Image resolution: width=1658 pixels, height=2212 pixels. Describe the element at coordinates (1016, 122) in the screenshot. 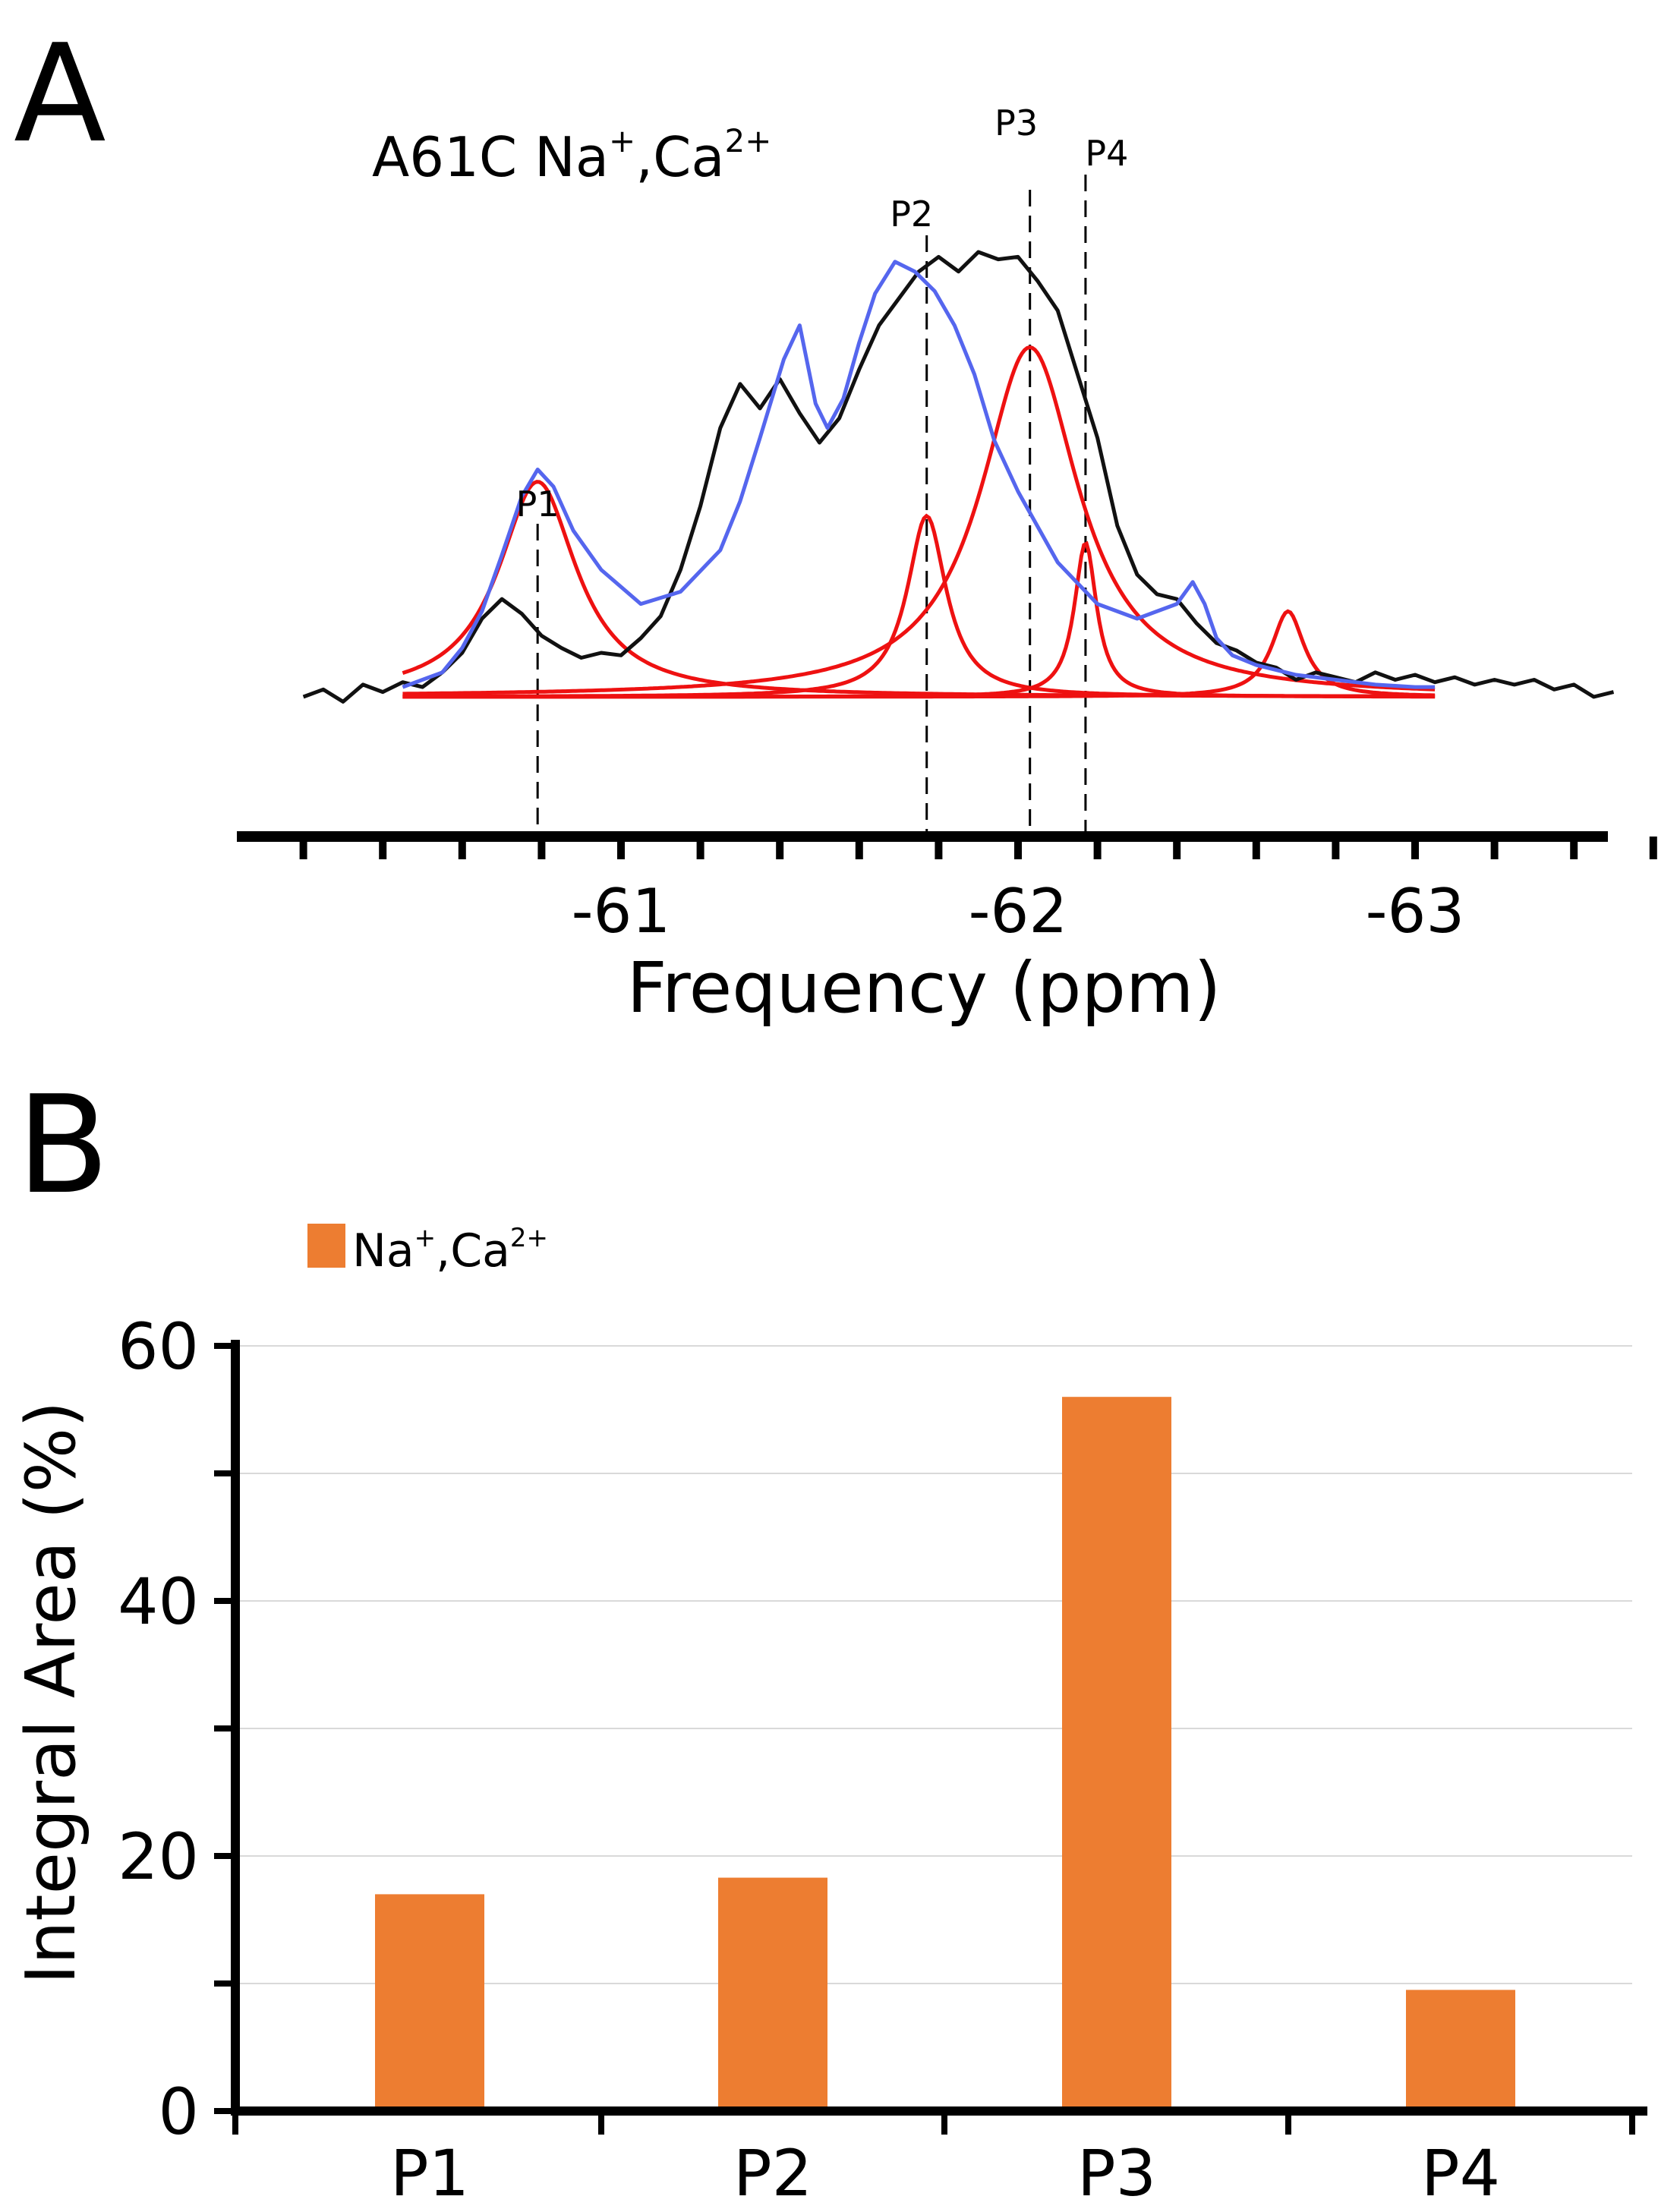

I see `peak-label-p3: P3` at that location.